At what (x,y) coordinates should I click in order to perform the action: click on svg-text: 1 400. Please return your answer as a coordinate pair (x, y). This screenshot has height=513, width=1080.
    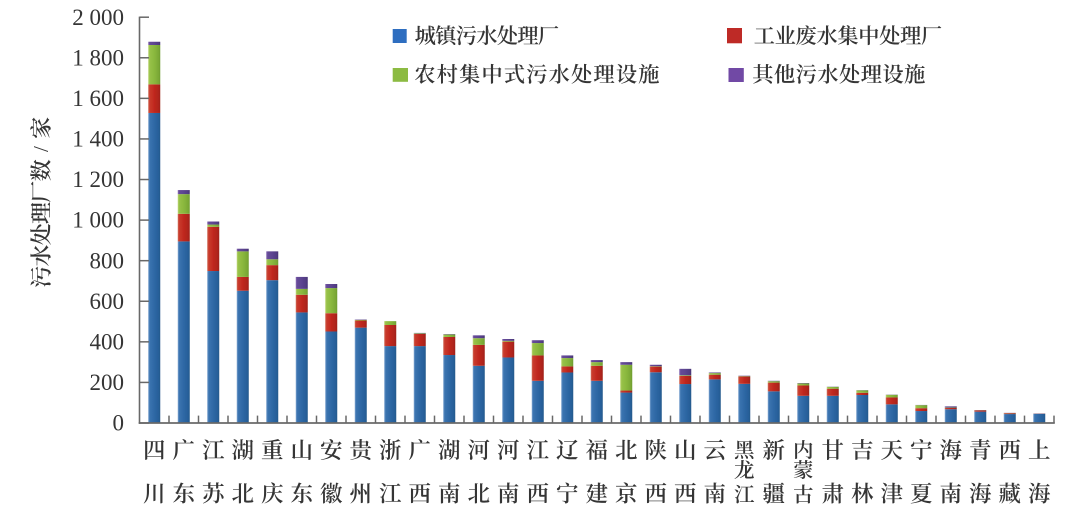
    Looking at the image, I should click on (98, 139).